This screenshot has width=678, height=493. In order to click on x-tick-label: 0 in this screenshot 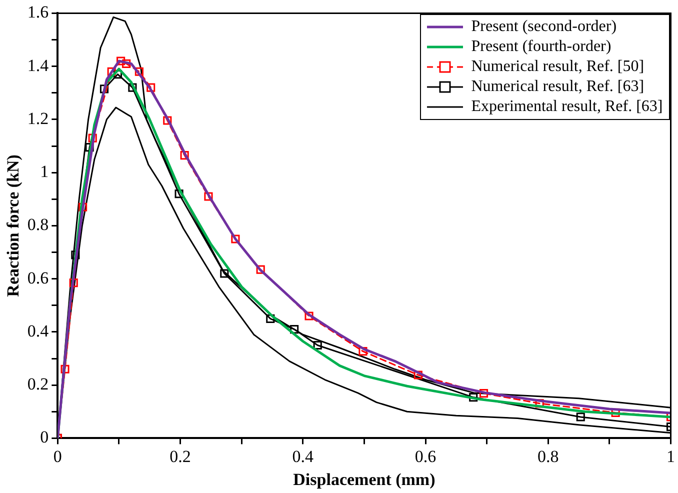, I will do `click(57, 456)`.